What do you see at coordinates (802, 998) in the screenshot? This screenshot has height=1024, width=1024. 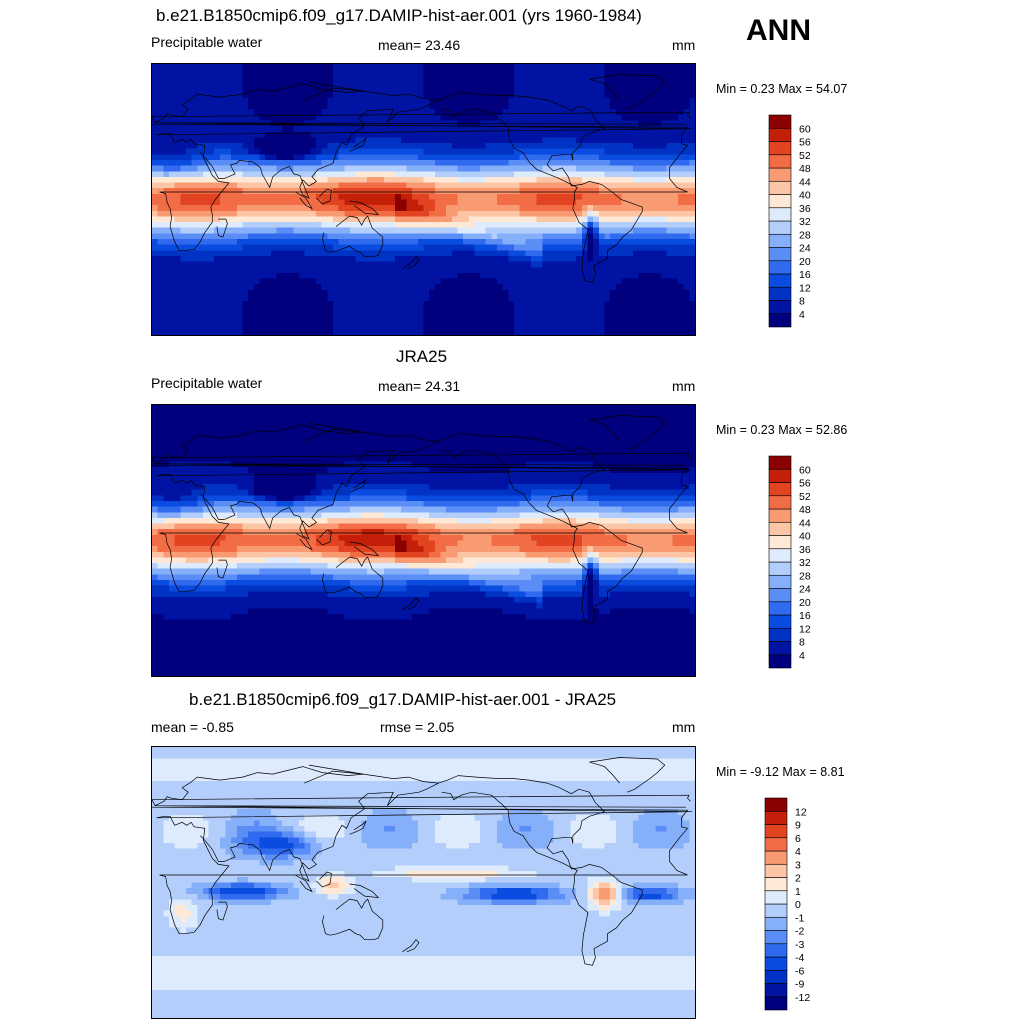 I see `colorbar-tick-label: -12` at bounding box center [802, 998].